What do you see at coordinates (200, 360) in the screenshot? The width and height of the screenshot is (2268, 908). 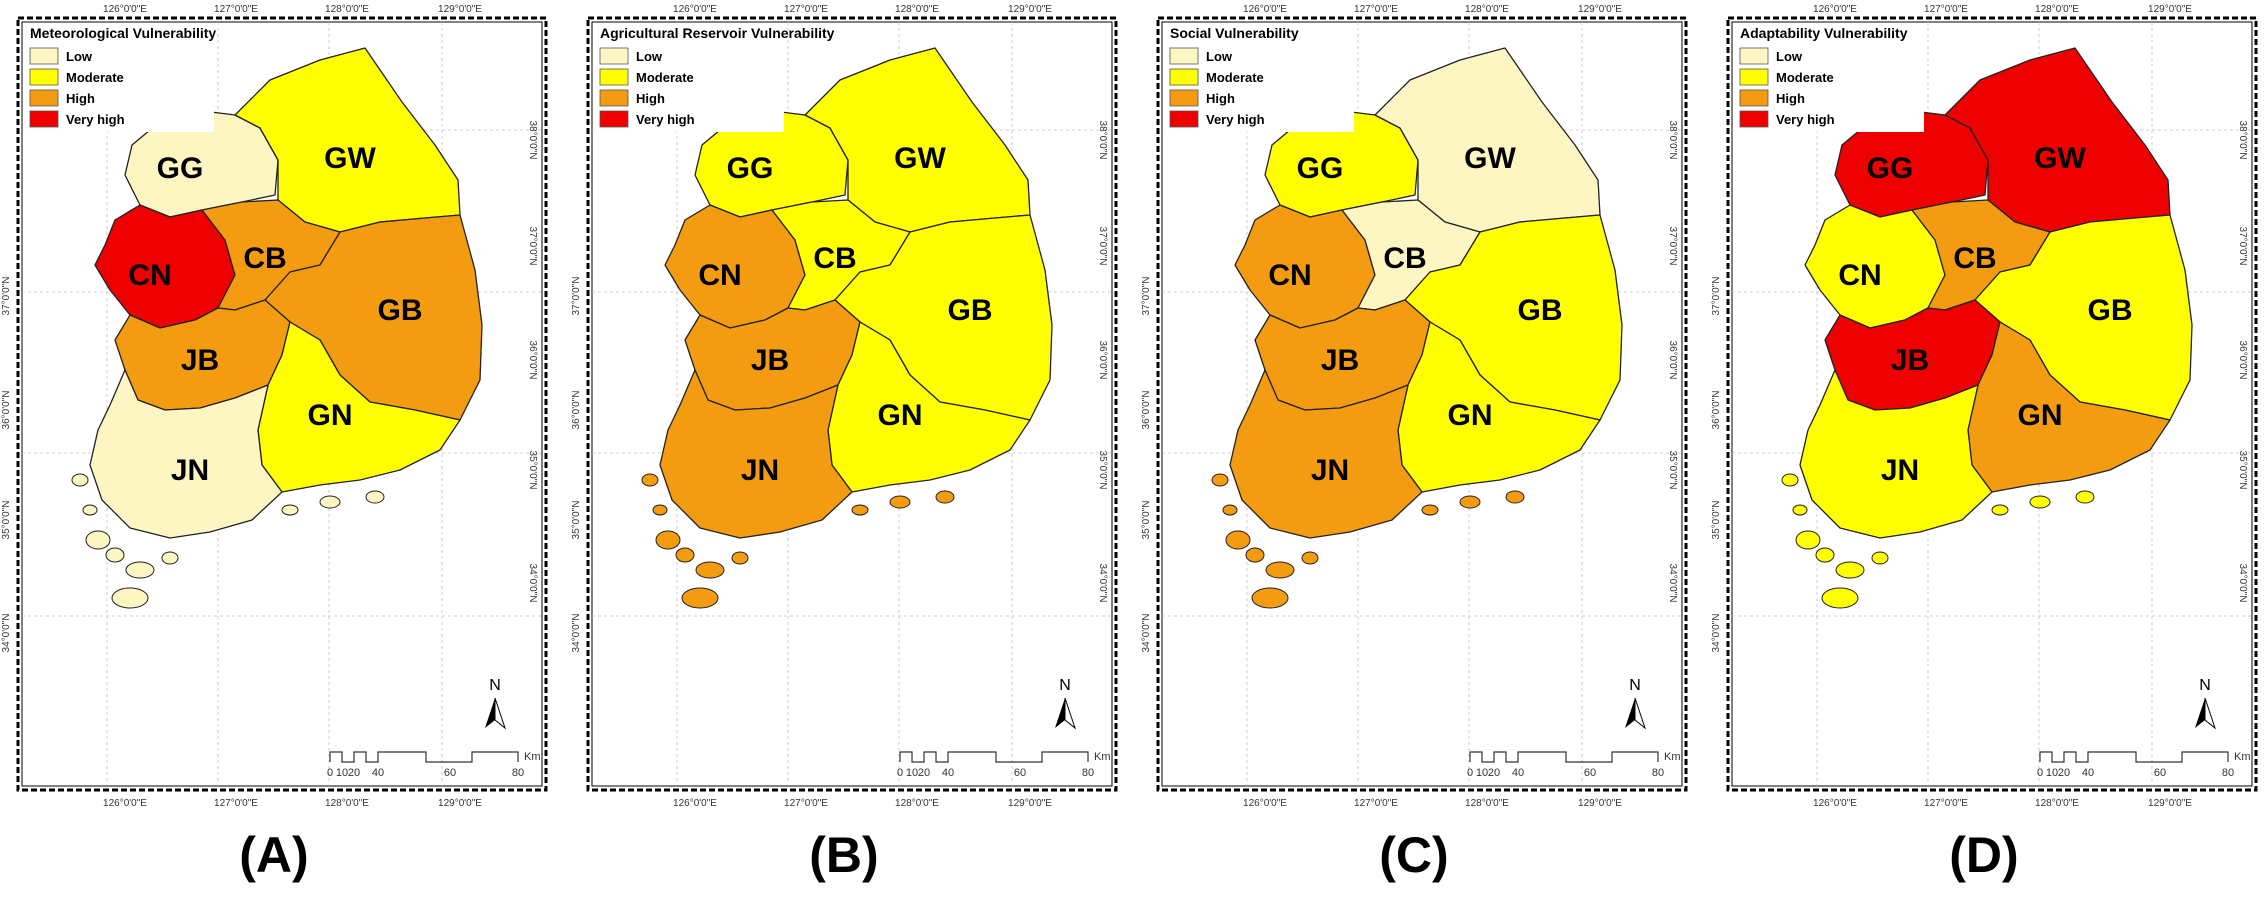 I see `region-label-jb: JB` at bounding box center [200, 360].